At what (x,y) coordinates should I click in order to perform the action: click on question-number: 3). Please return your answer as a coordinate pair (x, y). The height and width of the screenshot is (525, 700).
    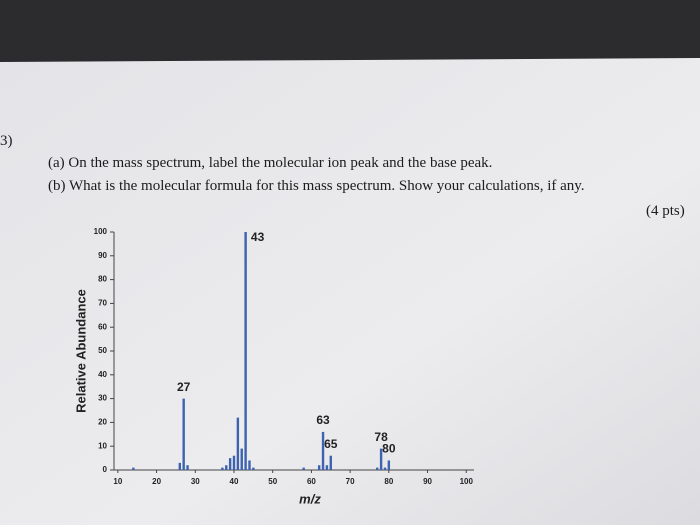
    Looking at the image, I should click on (6, 141).